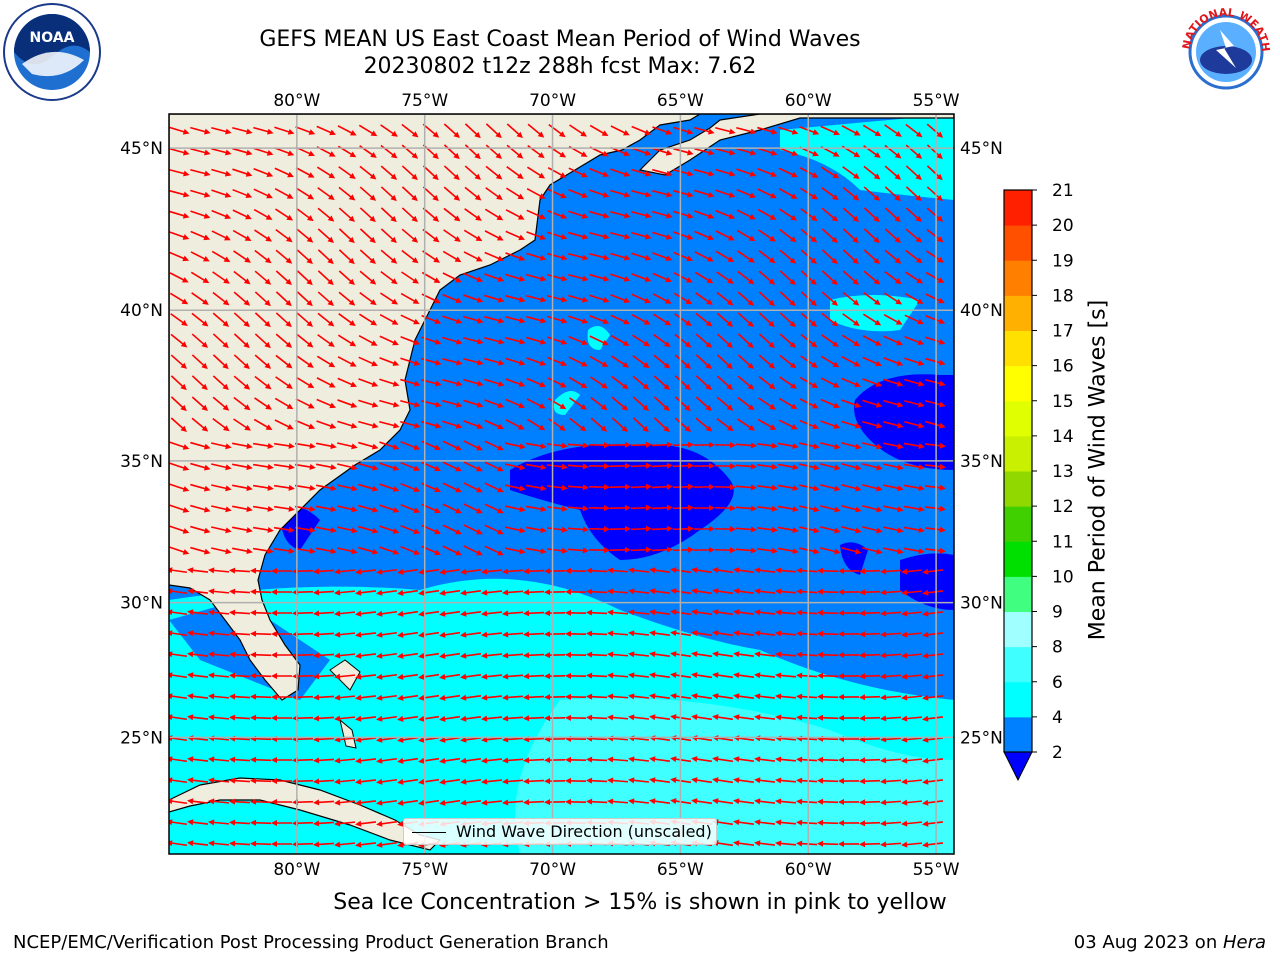 Image resolution: width=1280 pixels, height=960 pixels. Describe the element at coordinates (1063, 472) in the screenshot. I see `colorbar-tick-label: 13` at that location.